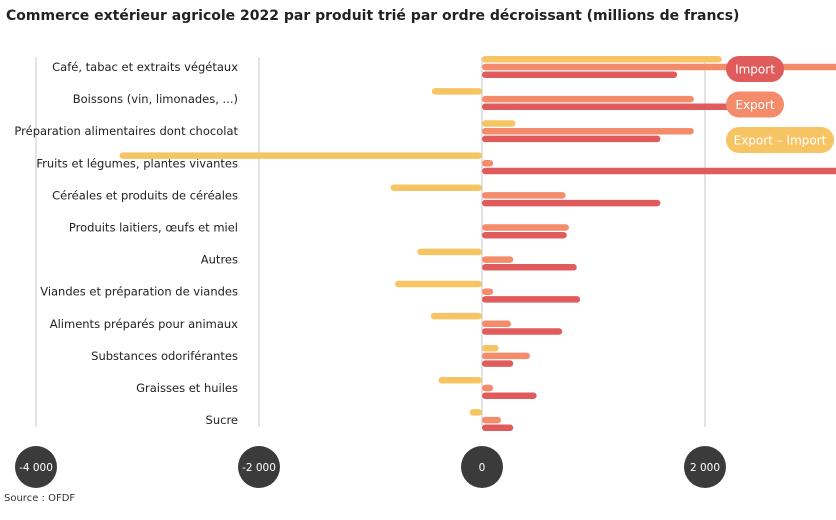 The image size is (836, 520). I want to click on category-label: Produits laitiers, œufs et miel, so click(153, 228).